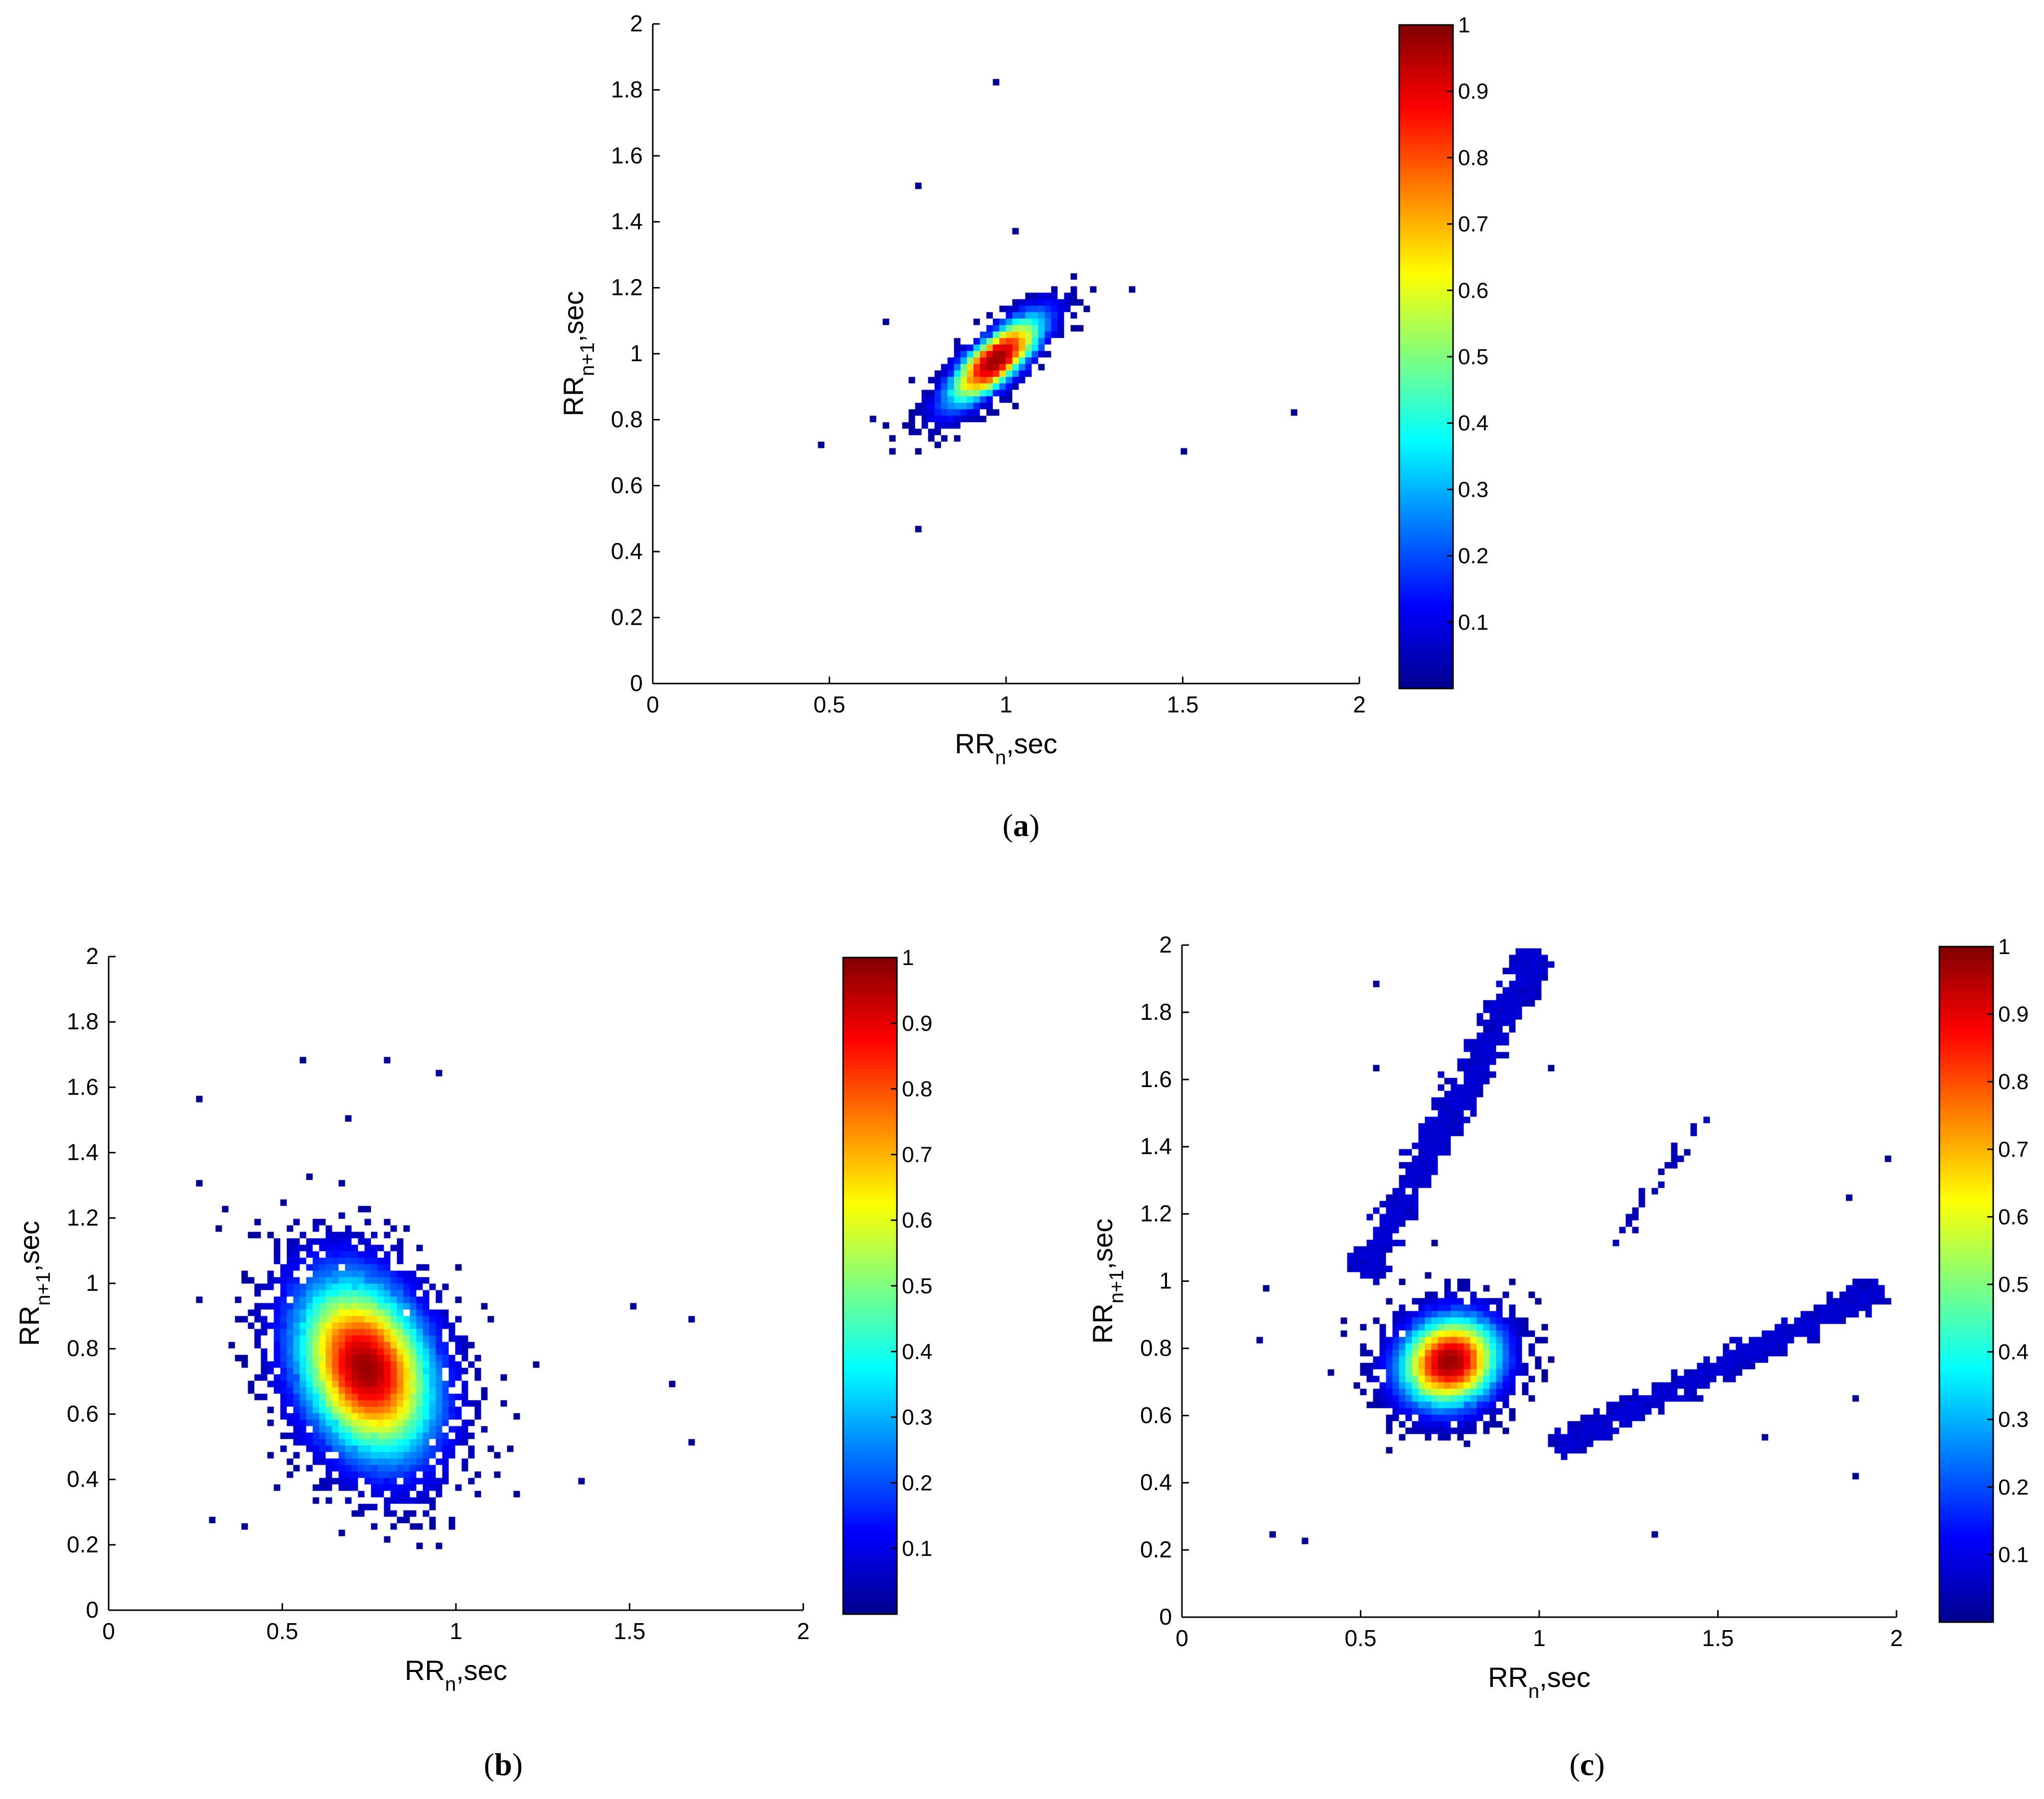 This screenshot has width=2044, height=1799. I want to click on y-tick-label: 0.6, so click(627, 485).